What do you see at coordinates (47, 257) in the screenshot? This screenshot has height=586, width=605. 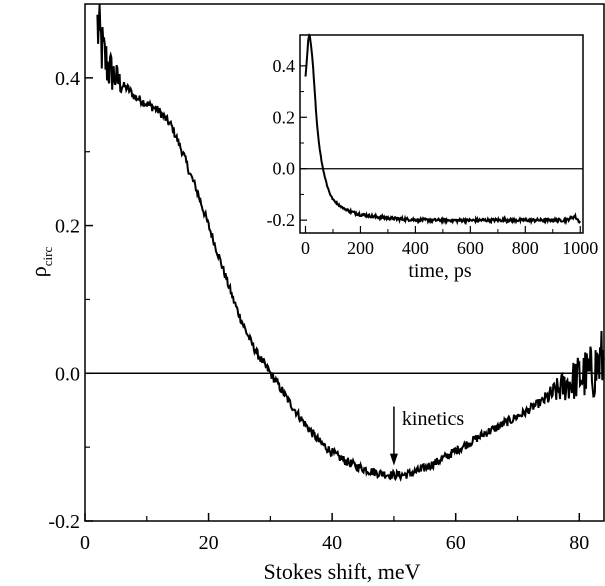 I see `main-y-axis-title-subscript: circ` at bounding box center [47, 257].